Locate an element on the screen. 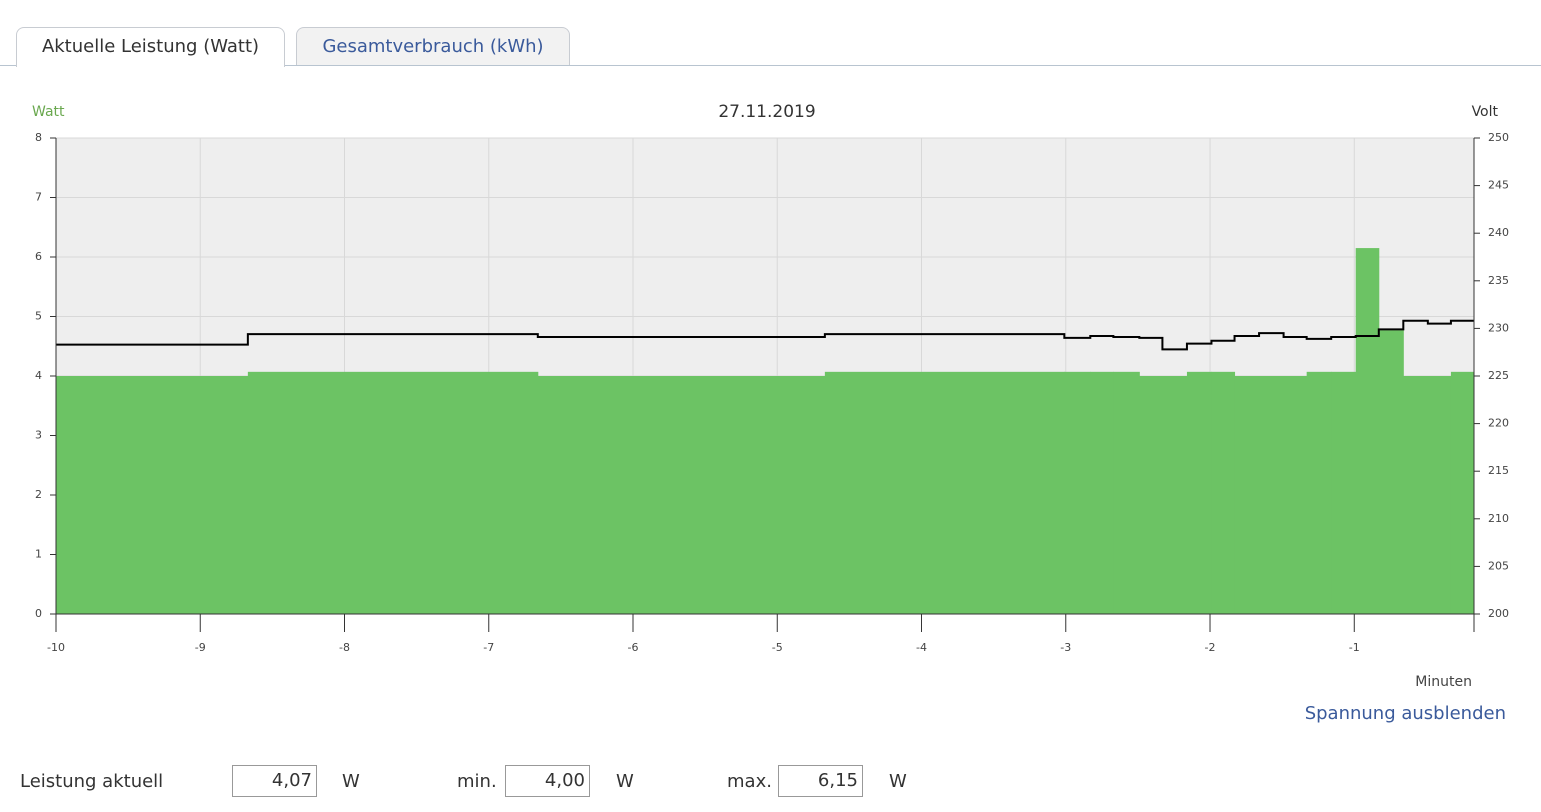 This screenshot has height=812, width=1541. y2-tick-label: 235 is located at coordinates (1498, 280).